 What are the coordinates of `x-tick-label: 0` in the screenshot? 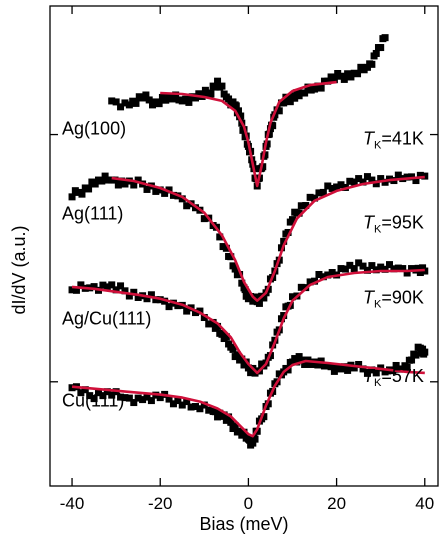 It's located at (248, 503).